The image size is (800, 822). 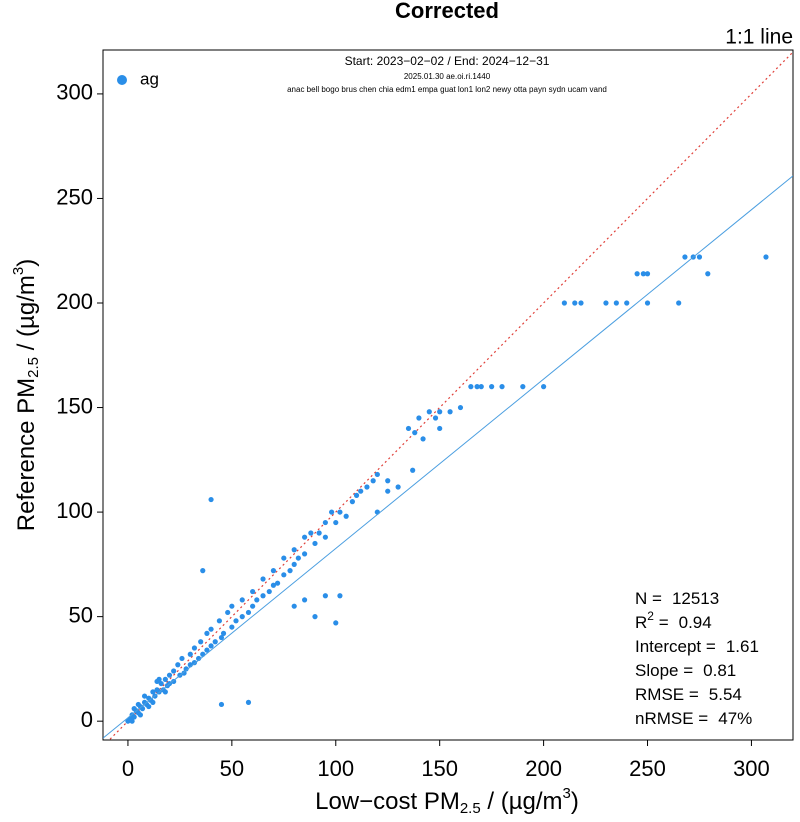 I want to click on stat: Slope = 0.81, so click(x=685, y=670).